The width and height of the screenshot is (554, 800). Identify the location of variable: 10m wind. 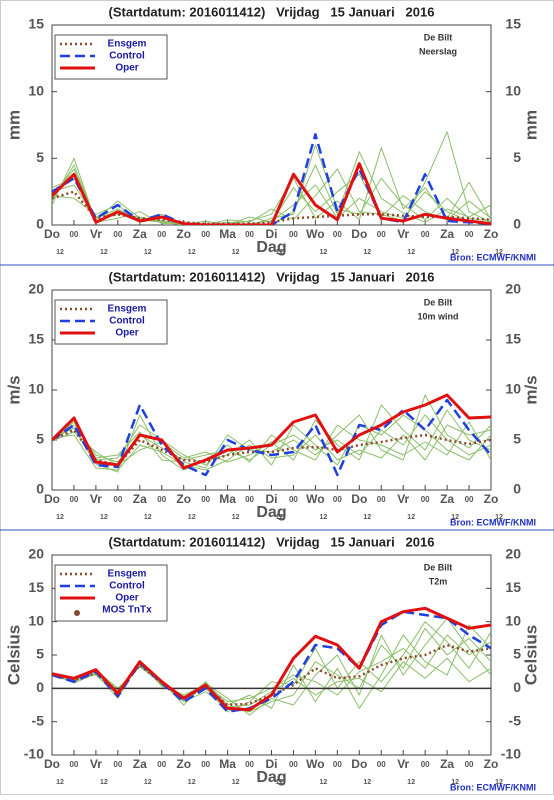
(437, 316).